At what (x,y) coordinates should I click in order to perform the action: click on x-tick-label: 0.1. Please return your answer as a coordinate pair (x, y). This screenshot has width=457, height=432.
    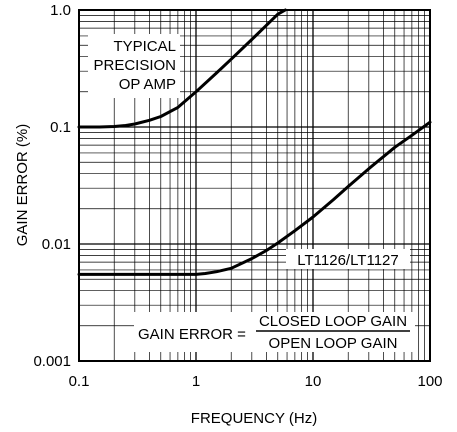
    Looking at the image, I should click on (79, 381).